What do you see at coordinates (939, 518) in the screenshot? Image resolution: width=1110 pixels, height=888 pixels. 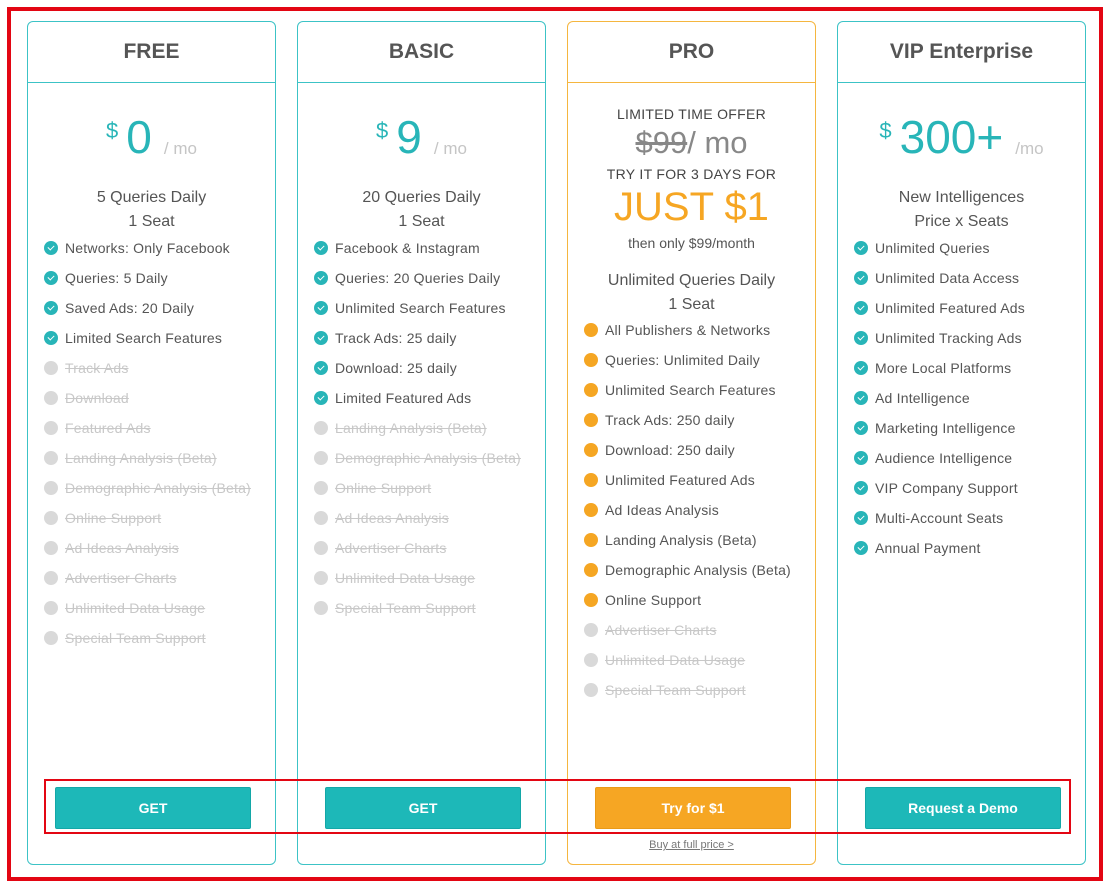 I see `feature-text: Multi-Account Seats` at bounding box center [939, 518].